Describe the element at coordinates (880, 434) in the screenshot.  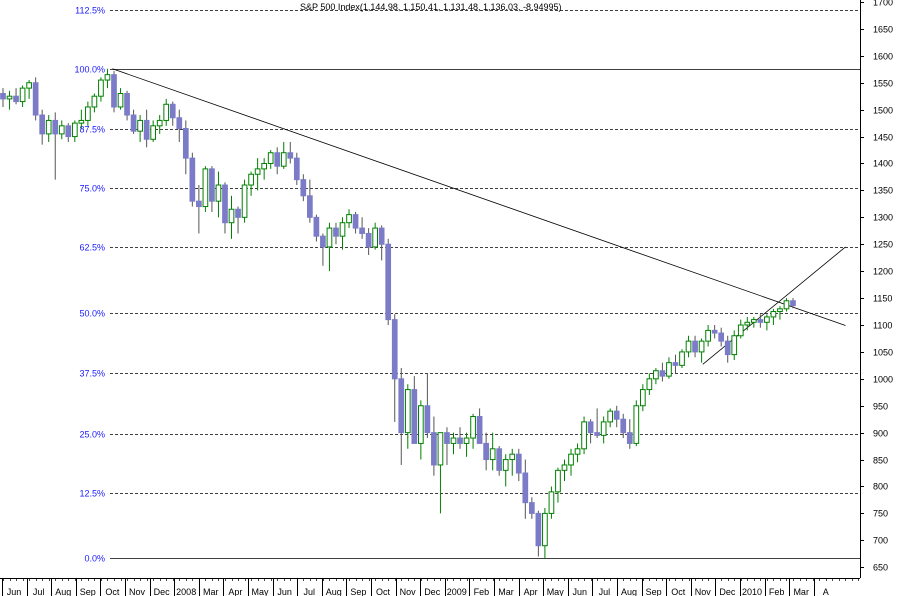
I see `y-tick-label: 900` at that location.